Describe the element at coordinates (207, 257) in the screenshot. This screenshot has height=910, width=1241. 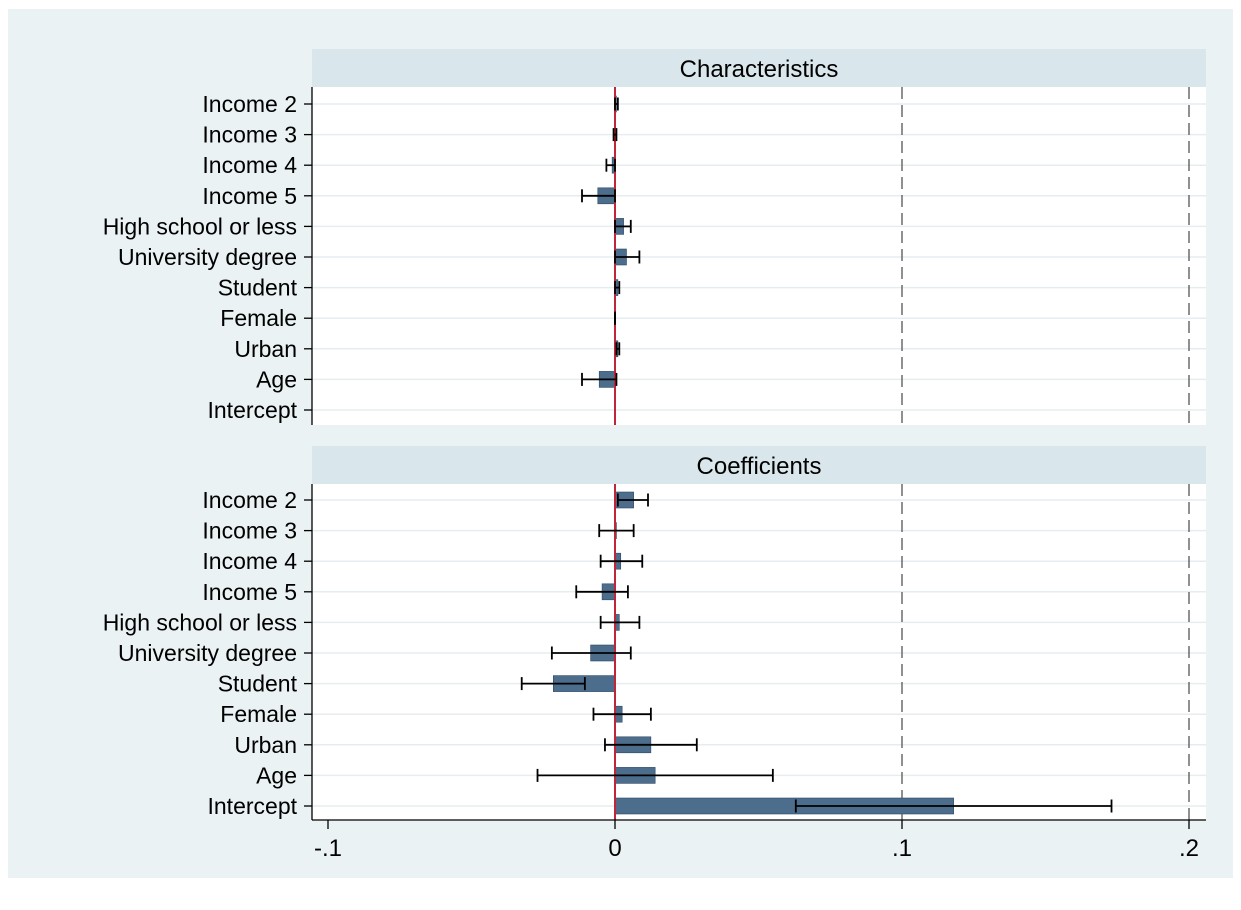
I see `panel-1-y-tick-label: University degree` at that location.